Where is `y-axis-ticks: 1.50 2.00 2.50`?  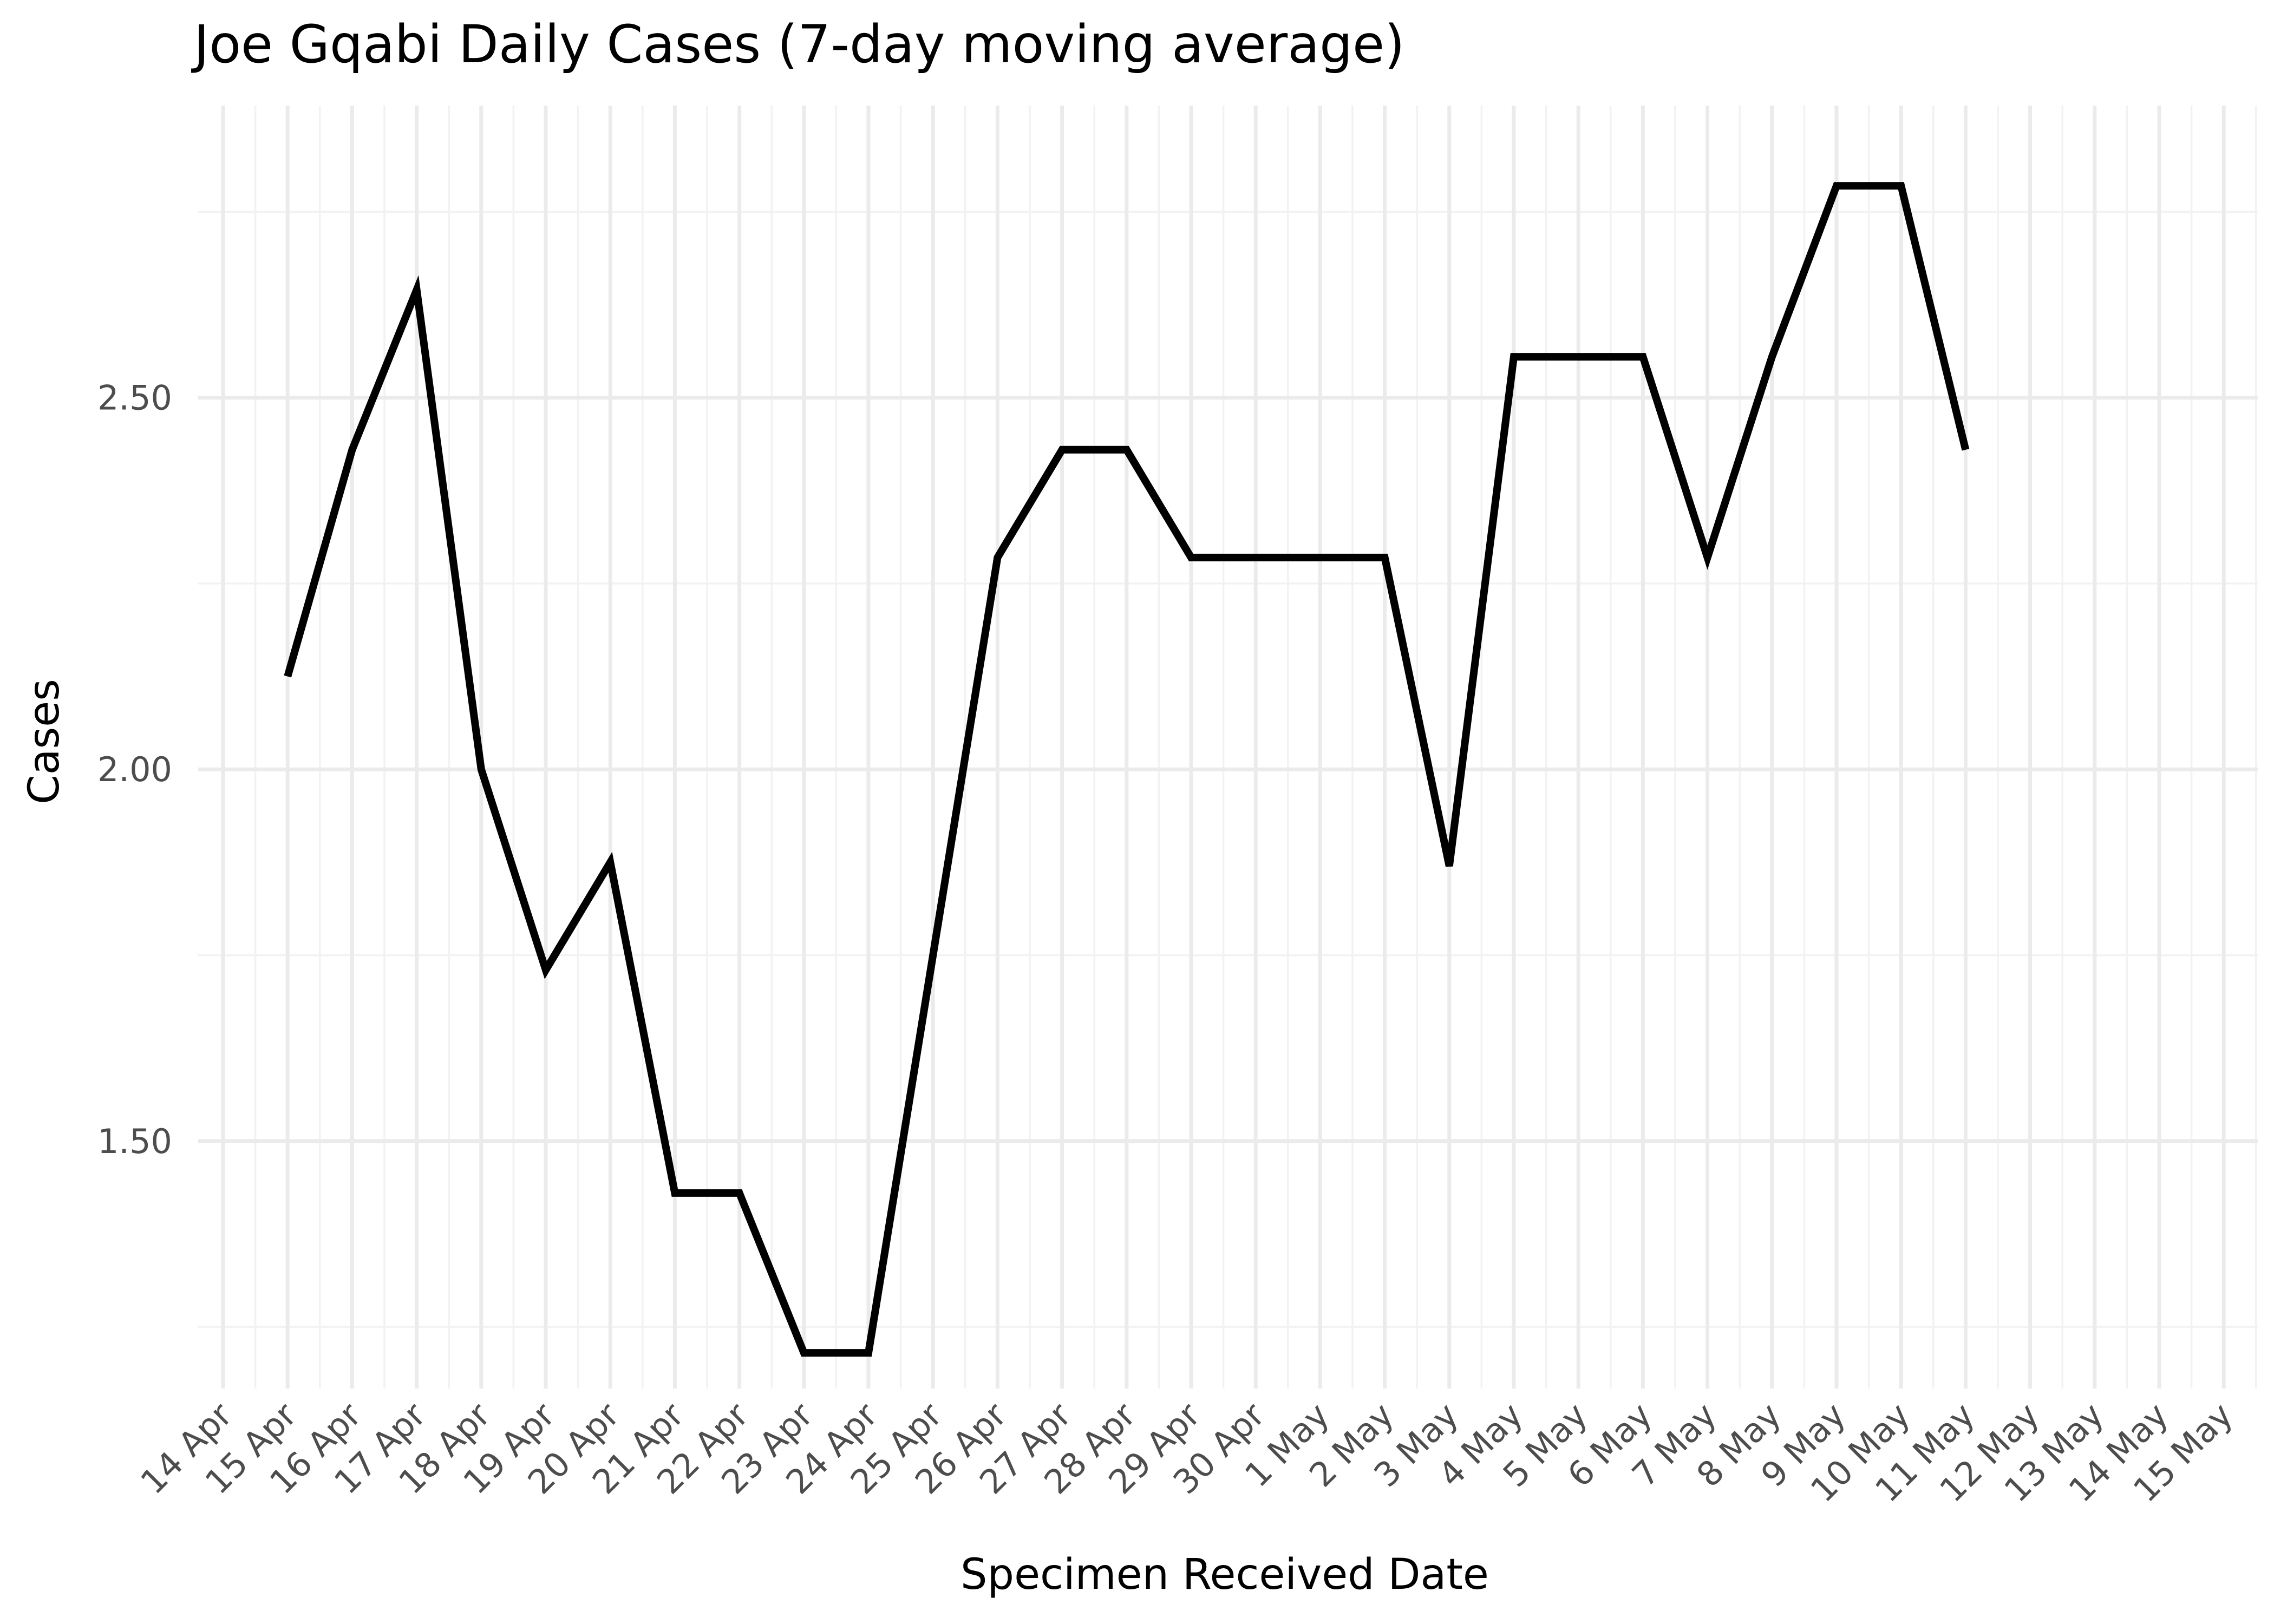
y-axis-ticks: 1.50 2.00 2.50 is located at coordinates (135, 770).